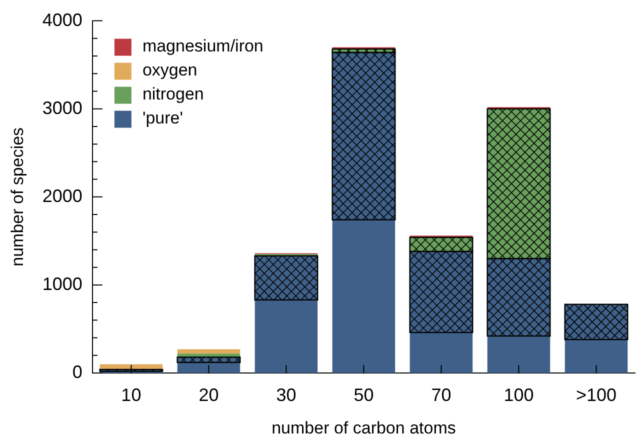 Image resolution: width=641 pixels, height=443 pixels. What do you see at coordinates (208, 394) in the screenshot?
I see `x-tick-label: 20` at bounding box center [208, 394].